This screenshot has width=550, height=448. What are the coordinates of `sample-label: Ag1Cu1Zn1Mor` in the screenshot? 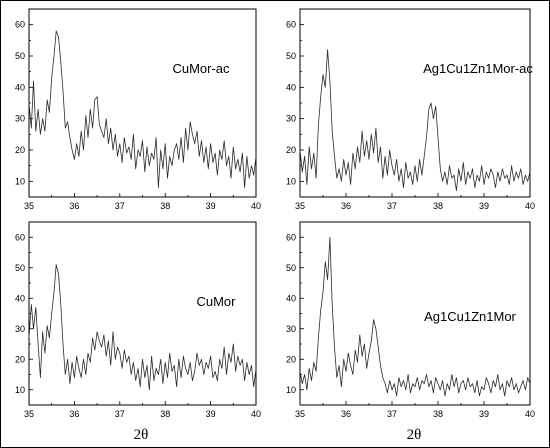 It's located at (470, 316).